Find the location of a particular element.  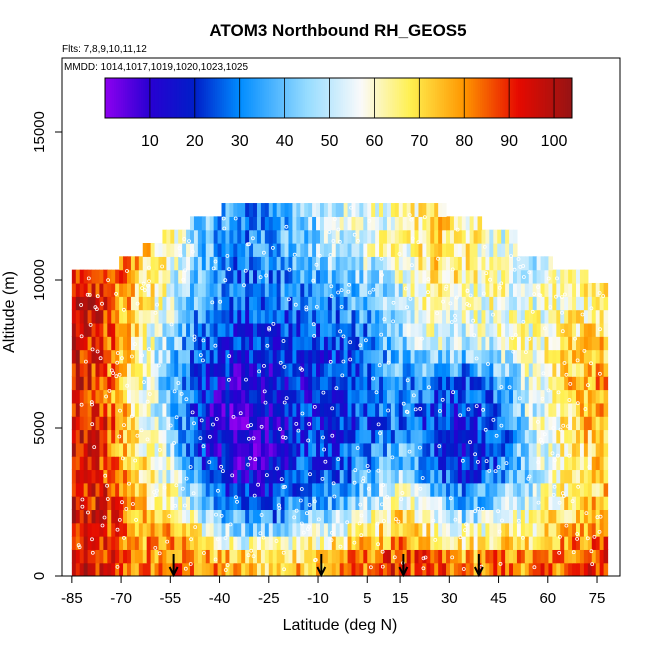

x-axis-label: Latitude (deg N) is located at coordinates (340, 625).